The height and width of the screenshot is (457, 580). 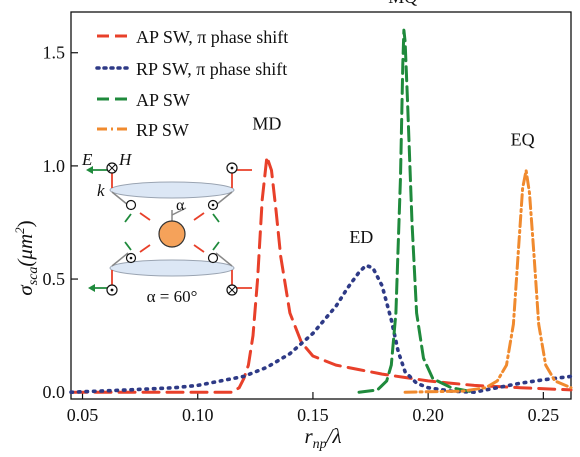 I want to click on legend-label-ap-pi: AP SW, π phase shift, so click(x=212, y=37).